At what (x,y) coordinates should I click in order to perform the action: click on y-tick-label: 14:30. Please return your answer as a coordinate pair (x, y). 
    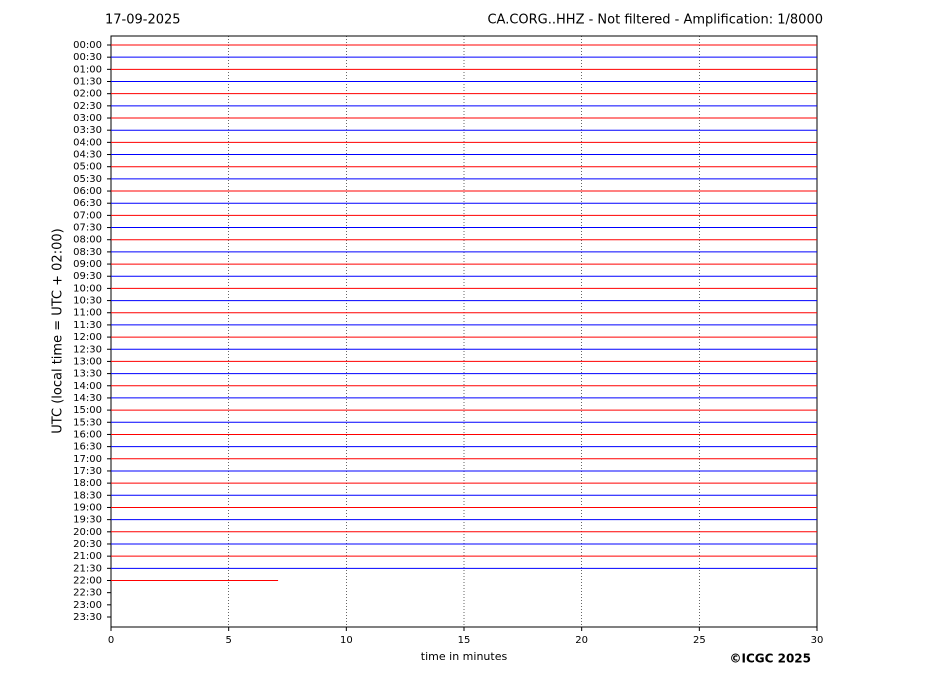
    Looking at the image, I should click on (87, 398).